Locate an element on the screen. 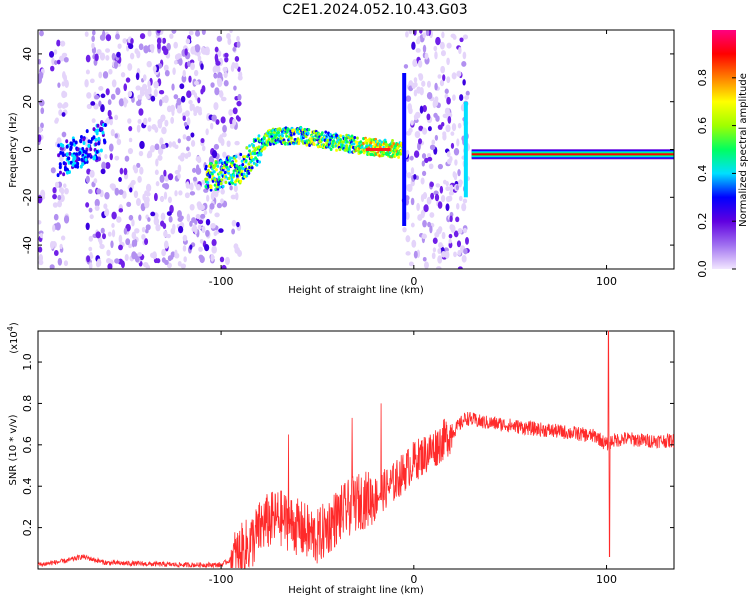 This screenshot has width=750, height=600. colorbar-tick-label: 0.8 is located at coordinates (702, 78).